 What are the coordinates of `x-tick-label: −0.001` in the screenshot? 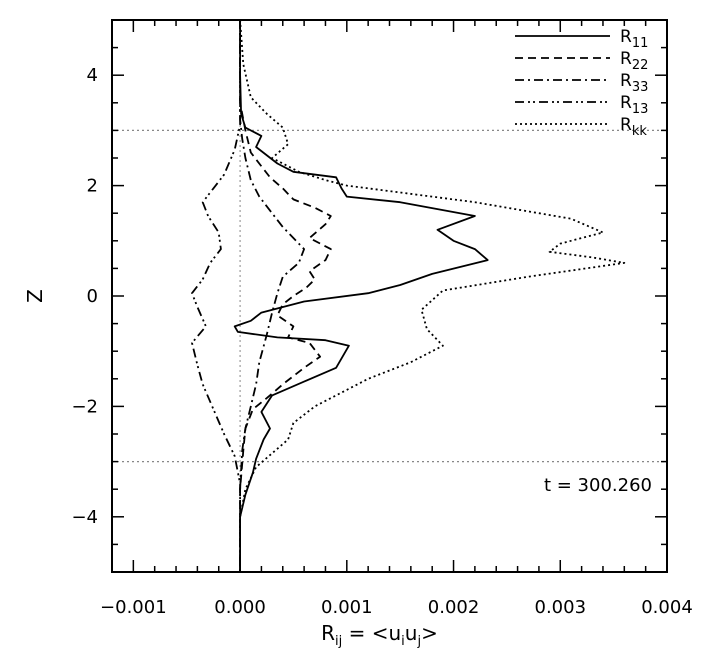 It's located at (133, 607).